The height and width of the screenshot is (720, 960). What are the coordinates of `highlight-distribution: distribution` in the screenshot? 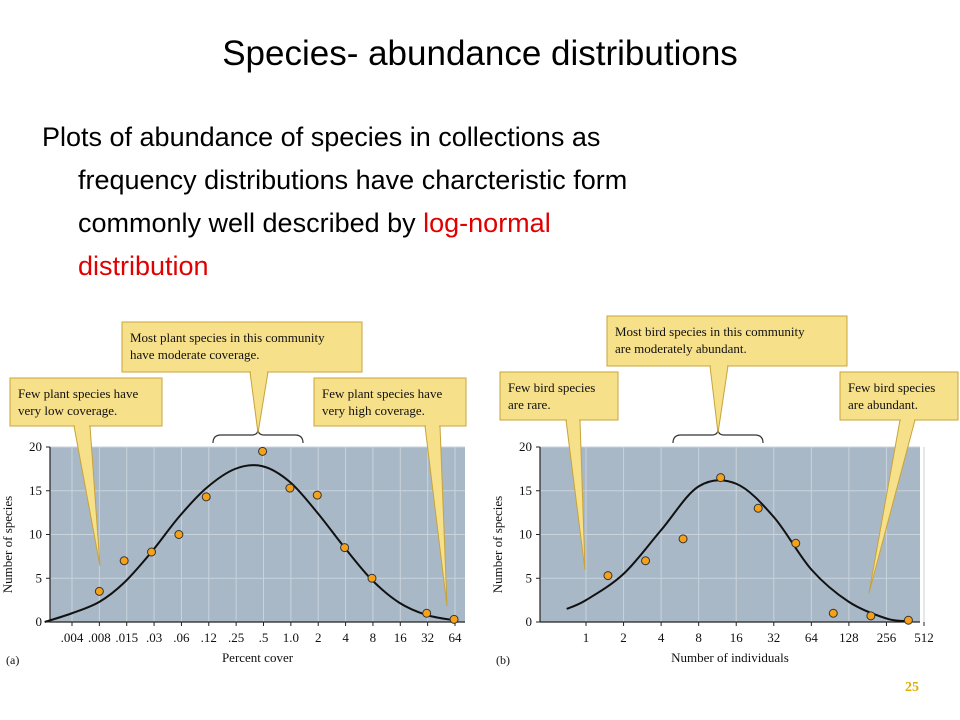 It's located at (143, 266).